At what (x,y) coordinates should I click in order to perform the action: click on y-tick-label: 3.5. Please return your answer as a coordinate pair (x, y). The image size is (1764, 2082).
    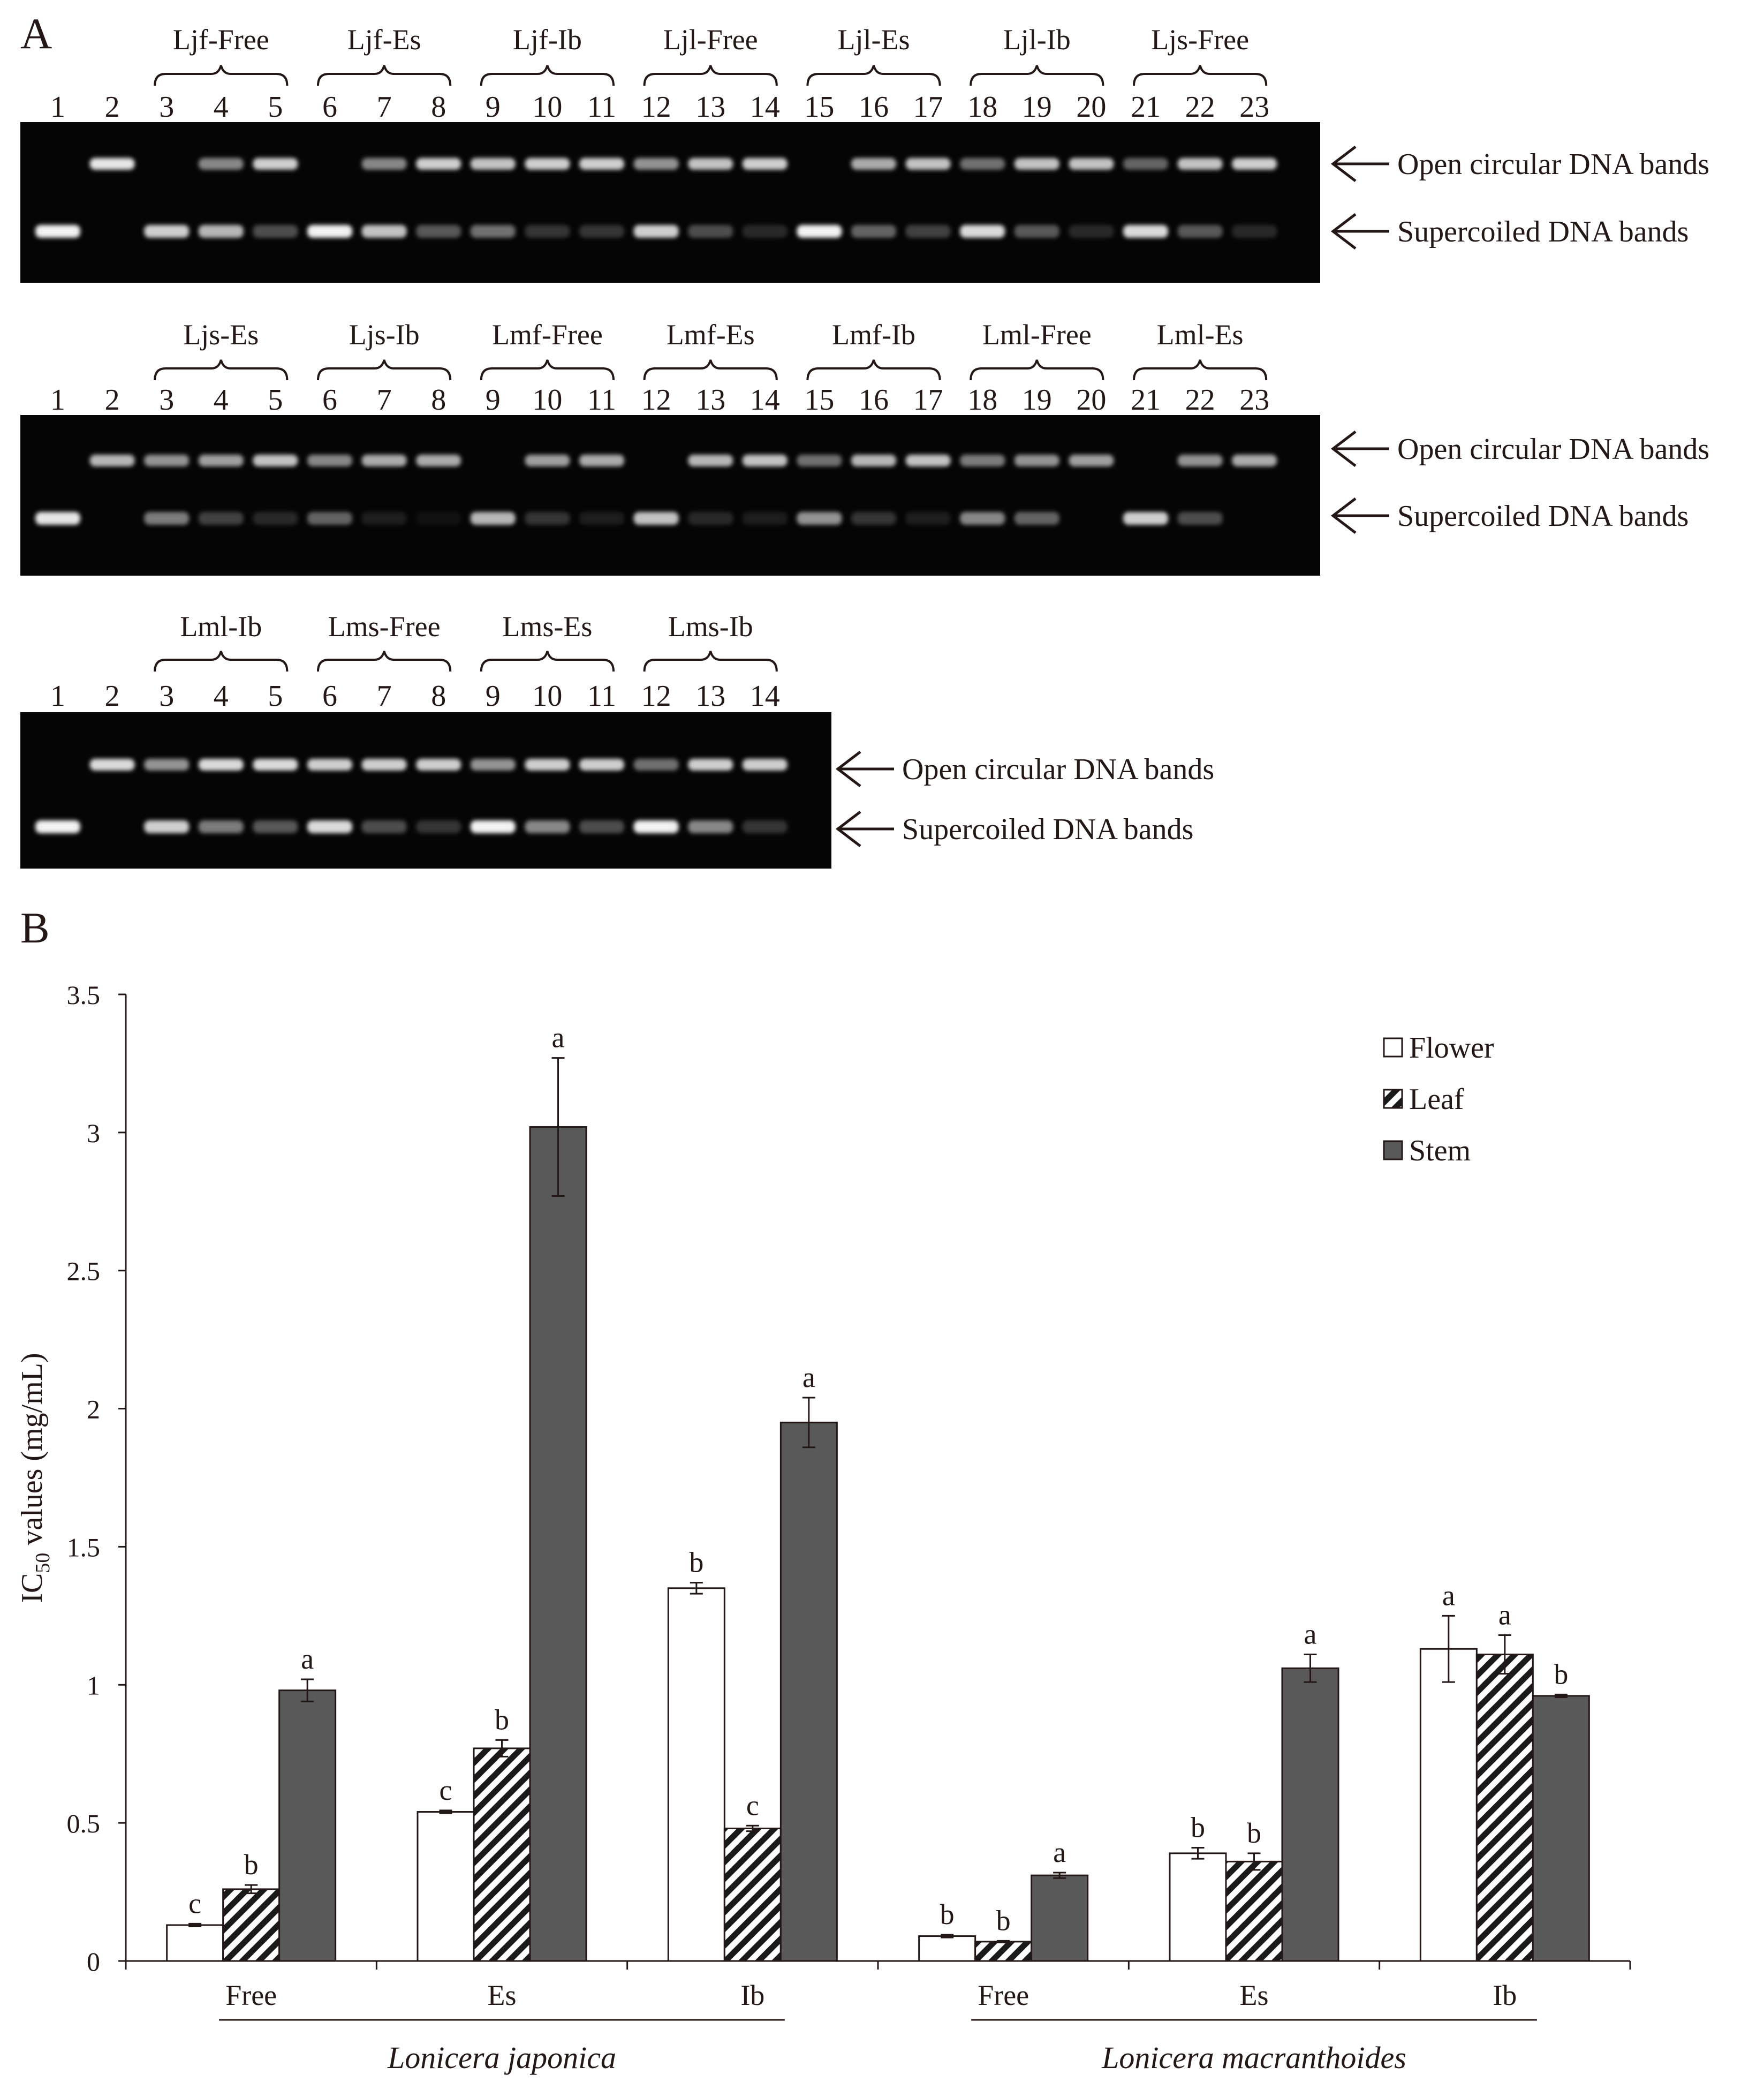
    Looking at the image, I should click on (84, 995).